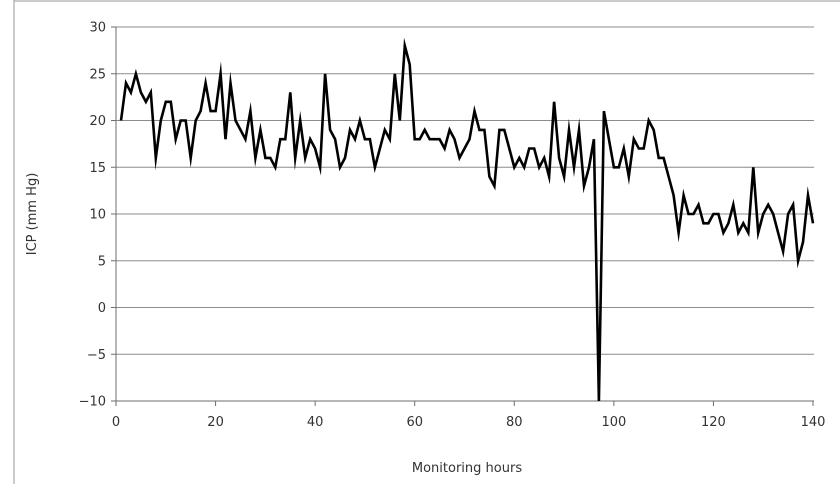  Describe the element at coordinates (92, 402) in the screenshot. I see `y-tick-label: −10` at that location.